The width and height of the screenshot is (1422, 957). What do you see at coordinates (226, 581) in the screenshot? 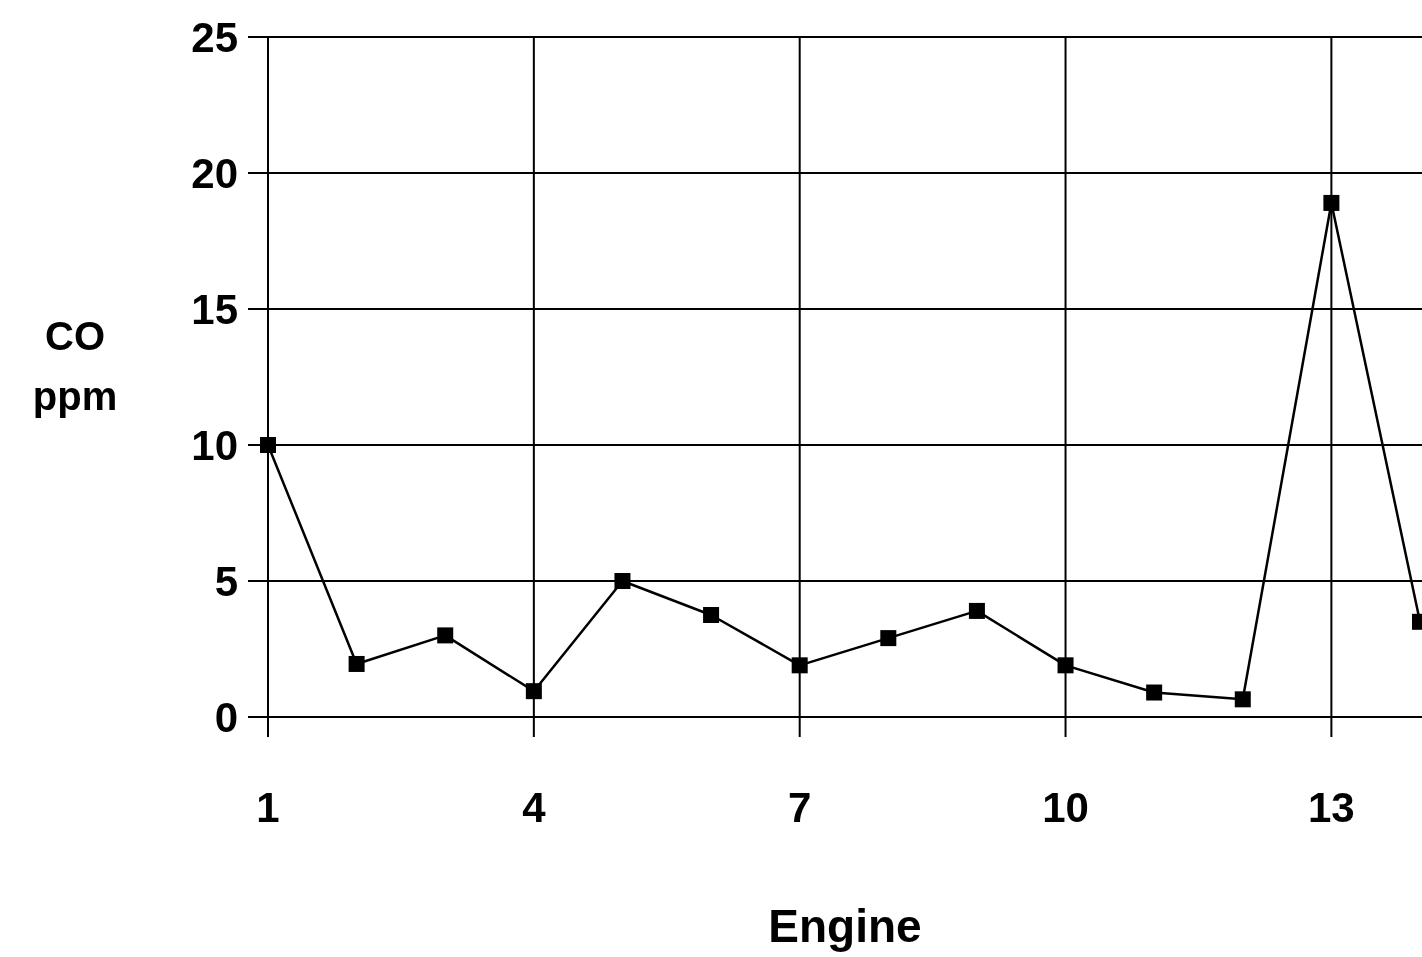
I see `y-tick-label: 5` at bounding box center [226, 581].